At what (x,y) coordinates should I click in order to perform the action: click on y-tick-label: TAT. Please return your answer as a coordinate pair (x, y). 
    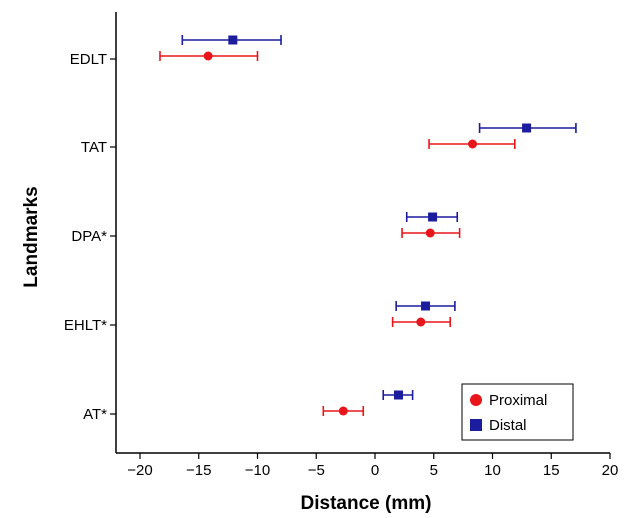
    Looking at the image, I should click on (94, 147).